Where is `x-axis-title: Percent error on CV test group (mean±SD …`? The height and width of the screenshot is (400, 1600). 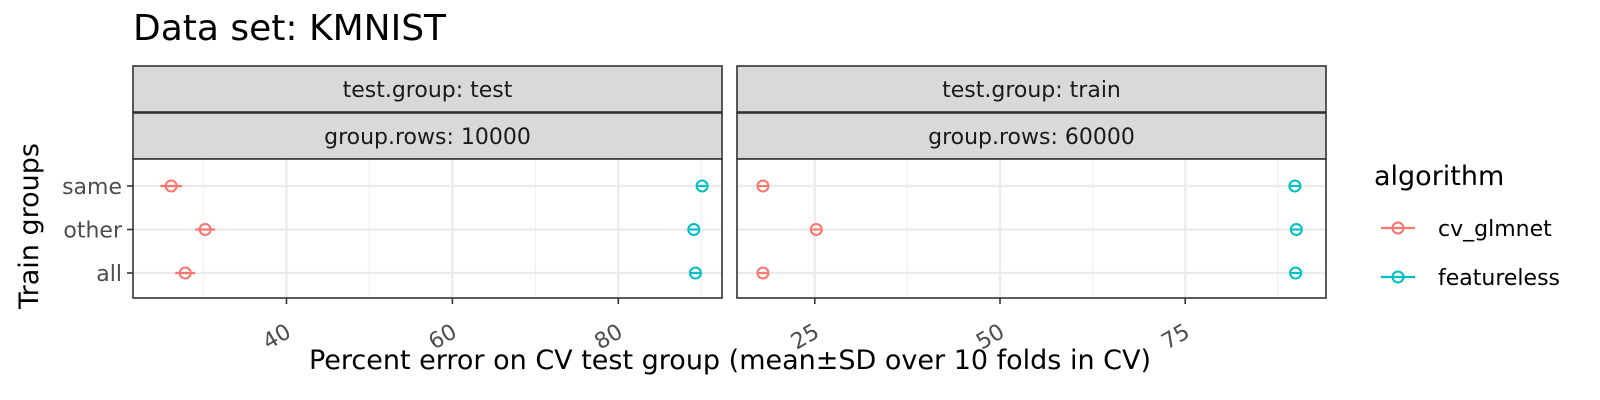
x-axis-title: Percent error on CV test group (mean±SD … is located at coordinates (730, 360).